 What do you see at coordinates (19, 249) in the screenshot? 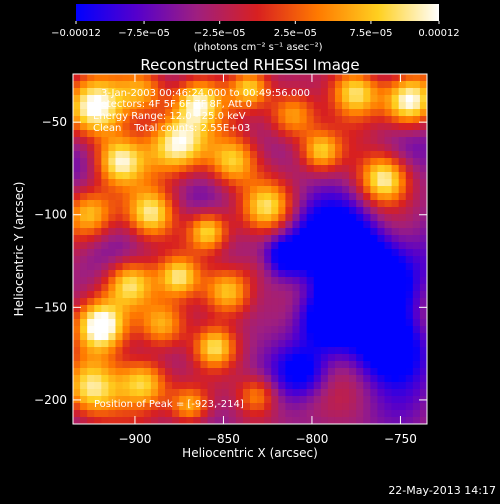
I see `y-axis-label: Heliocentric Y (arcsec)` at bounding box center [19, 249].